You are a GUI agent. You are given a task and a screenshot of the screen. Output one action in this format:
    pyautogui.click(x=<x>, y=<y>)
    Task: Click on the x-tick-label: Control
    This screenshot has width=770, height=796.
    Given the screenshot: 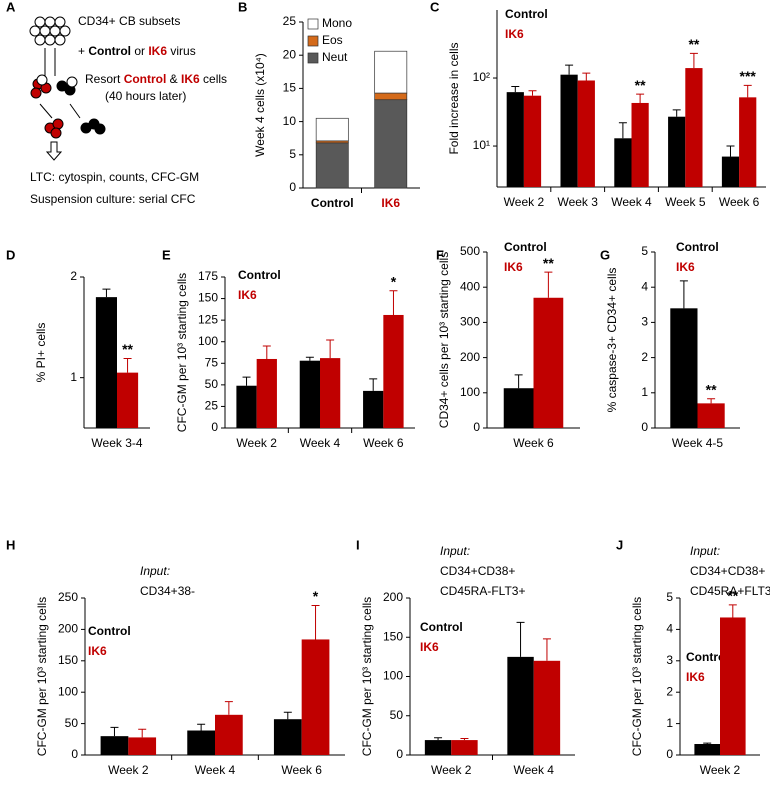 What is the action you would take?
    pyautogui.click(x=332, y=203)
    